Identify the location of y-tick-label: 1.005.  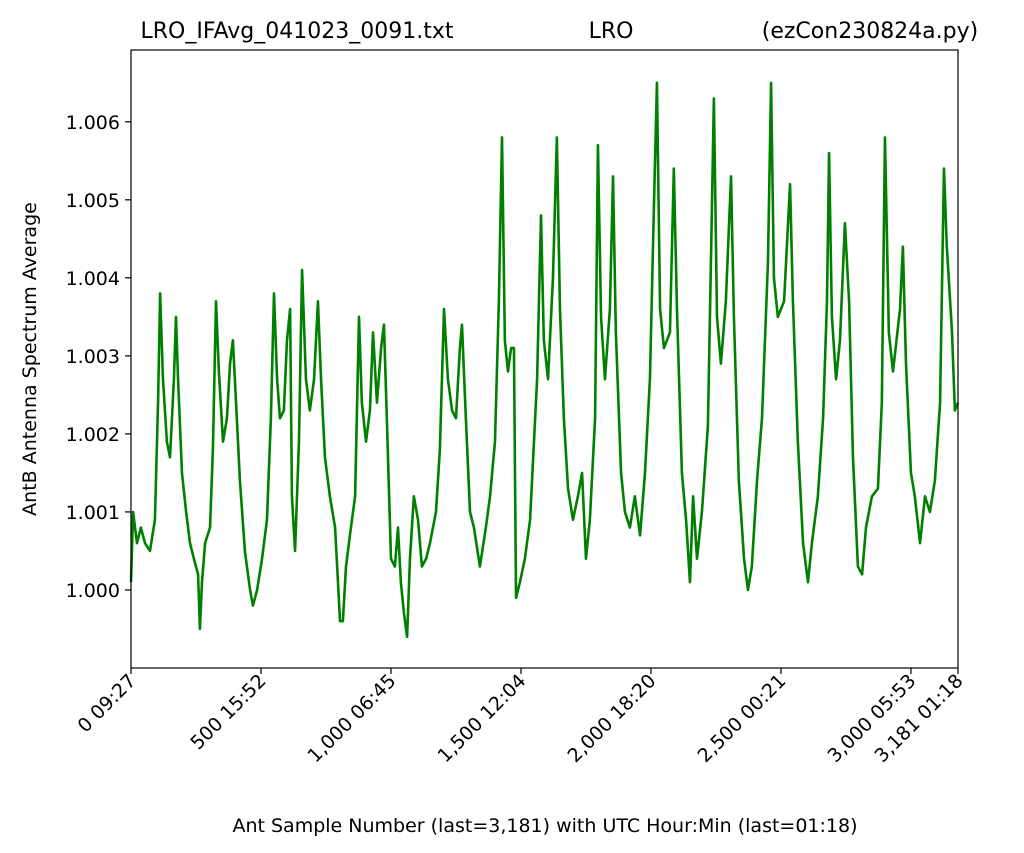
(93, 201).